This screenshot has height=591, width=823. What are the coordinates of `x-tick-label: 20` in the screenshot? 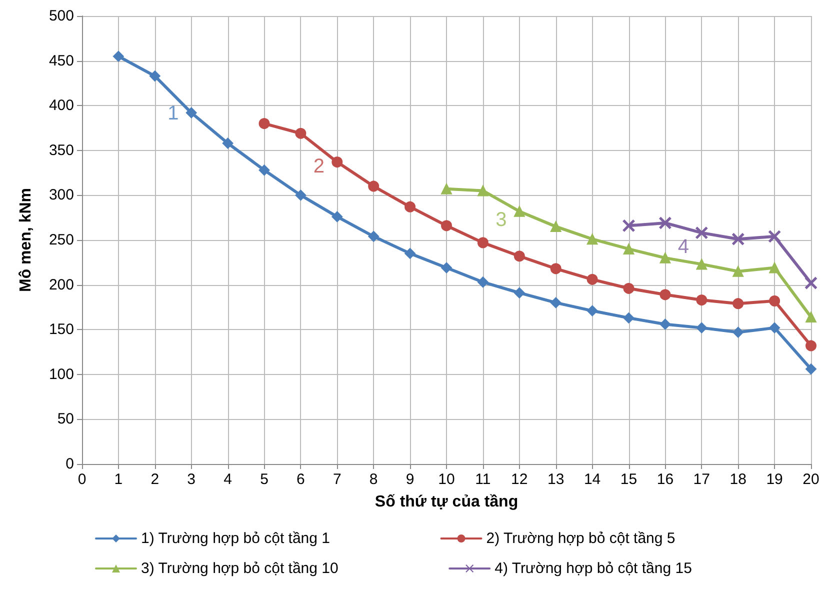 It's located at (811, 479).